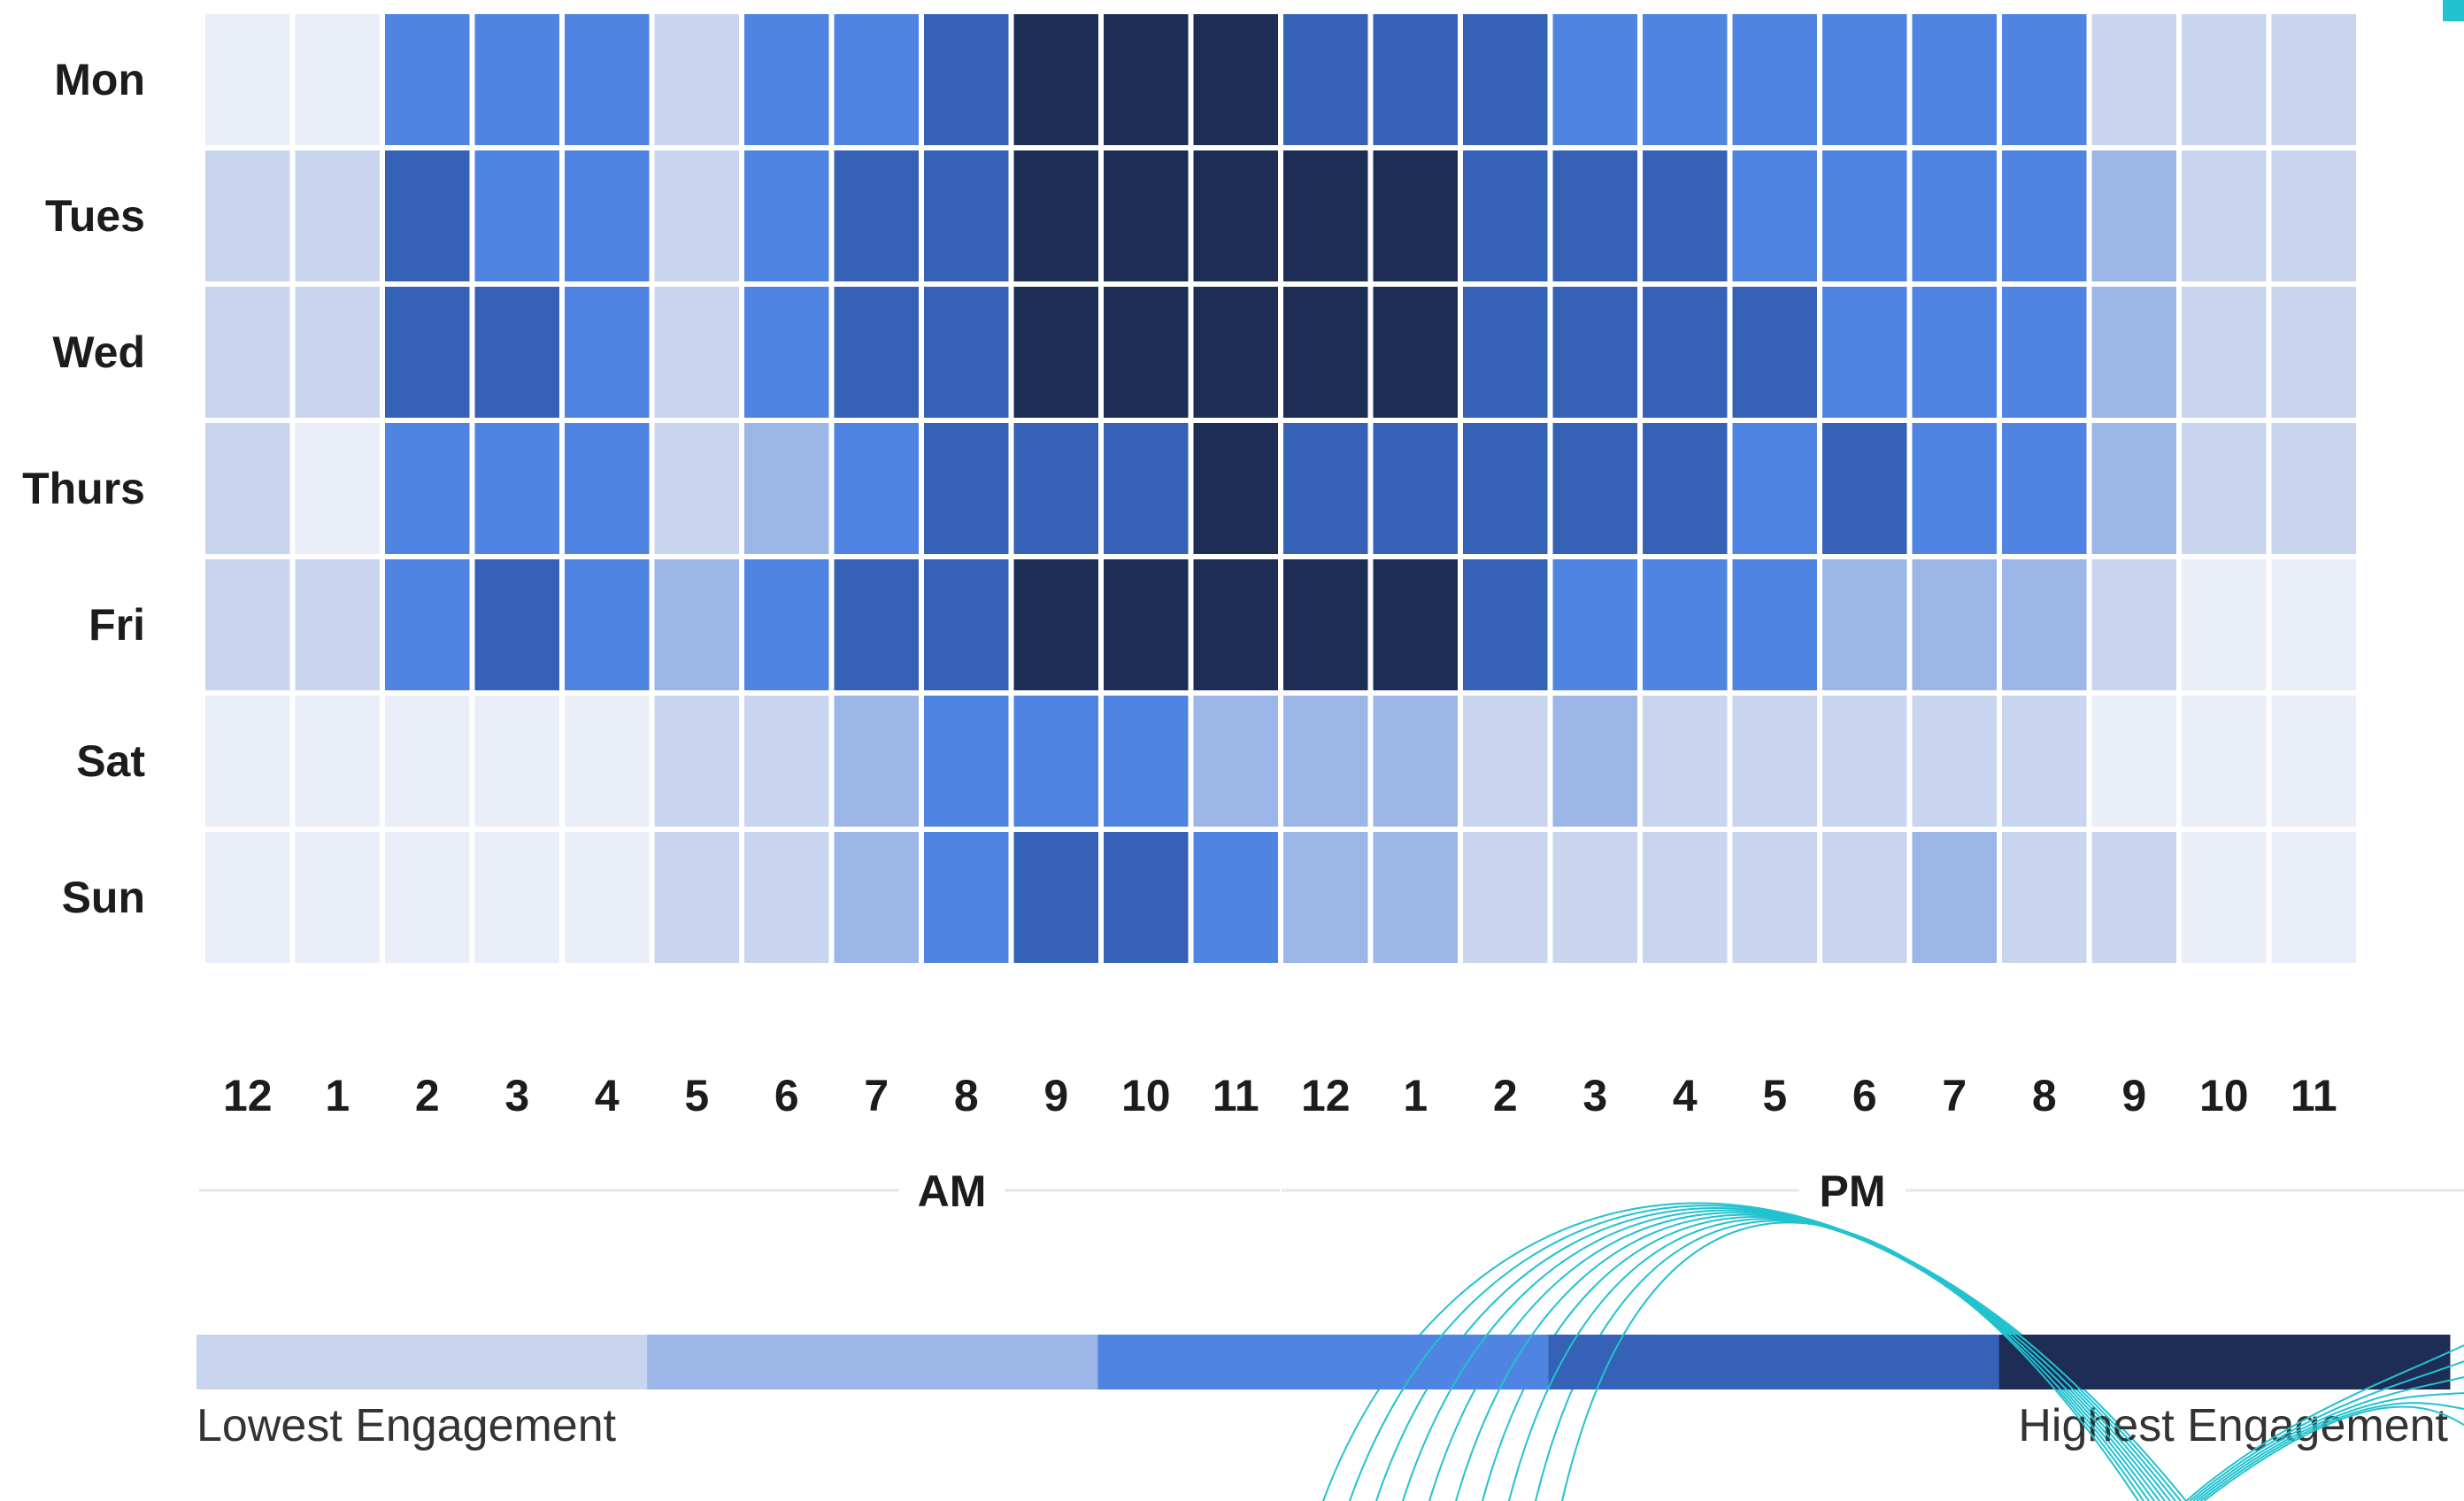  I want to click on hour-label: 2, so click(1505, 1095).